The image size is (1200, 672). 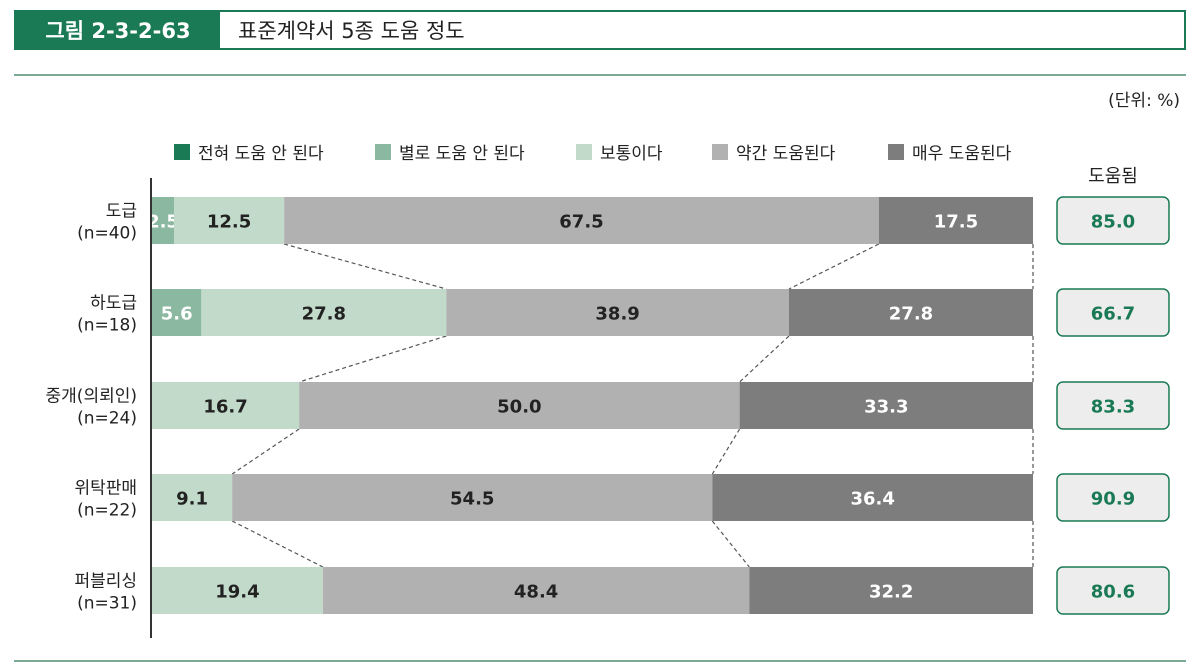 I want to click on figure-header: 그림 2-3-2-63 표준계약서 5종 도움 정도, so click(x=600, y=30).